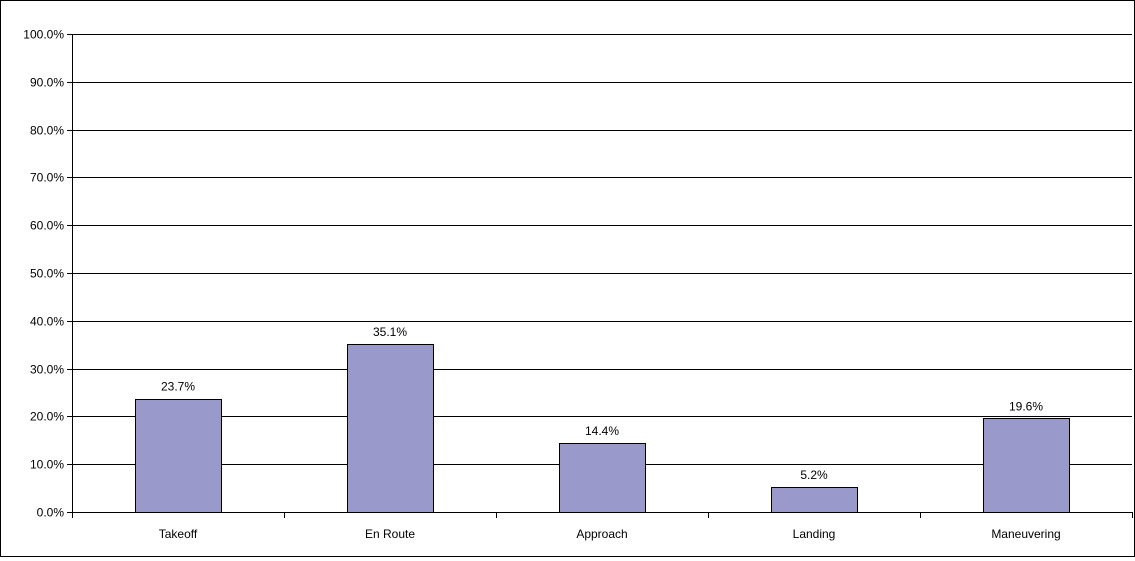  I want to click on y-tick-label: 20.0%, so click(47, 417).